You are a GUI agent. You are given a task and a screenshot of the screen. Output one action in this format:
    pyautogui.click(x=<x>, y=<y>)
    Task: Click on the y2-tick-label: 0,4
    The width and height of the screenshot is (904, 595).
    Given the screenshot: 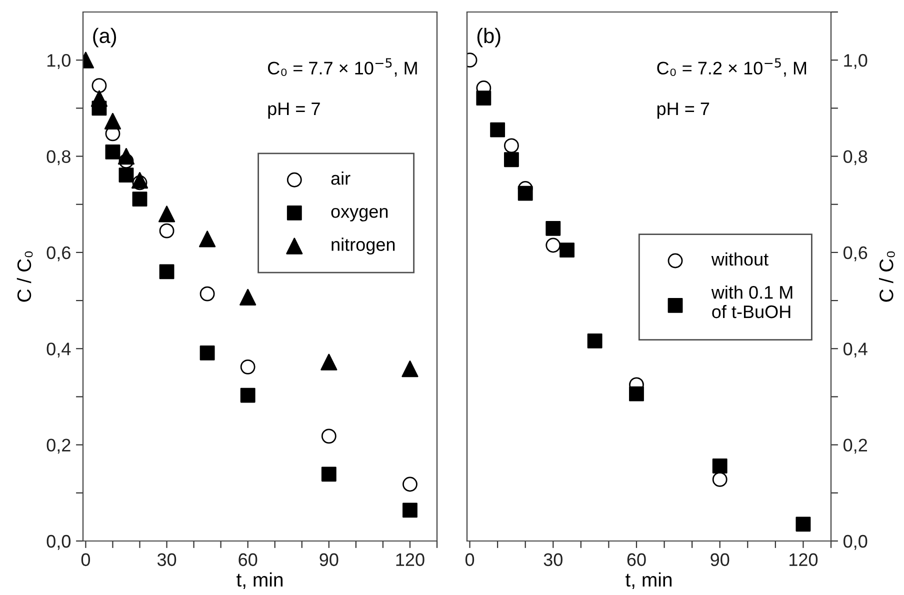 What is the action you would take?
    pyautogui.click(x=856, y=350)
    